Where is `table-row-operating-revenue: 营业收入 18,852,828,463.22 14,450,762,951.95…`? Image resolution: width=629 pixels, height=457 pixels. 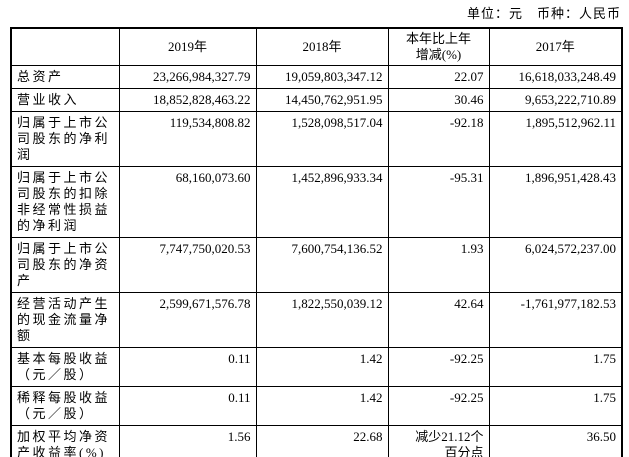 table-row-operating-revenue: 营业收入 18,852,828,463.22 14,450,762,951.95… is located at coordinates (316, 100).